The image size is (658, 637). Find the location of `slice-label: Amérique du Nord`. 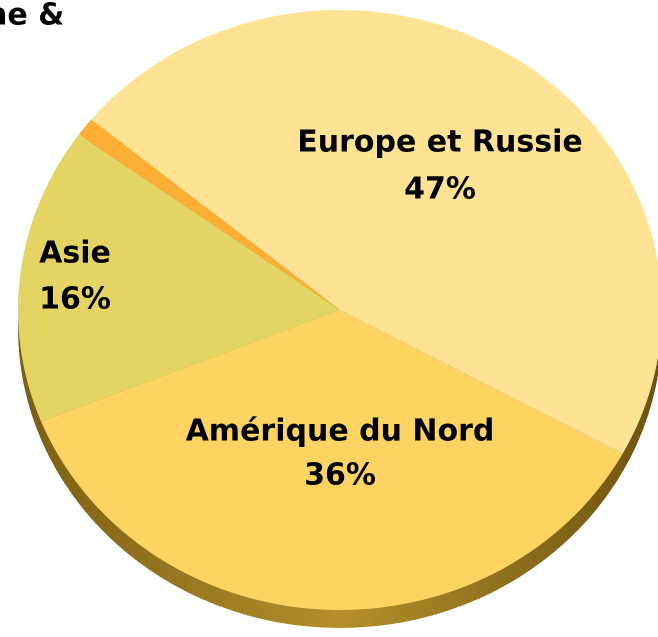

slice-label: Amérique du Nord is located at coordinates (340, 431).